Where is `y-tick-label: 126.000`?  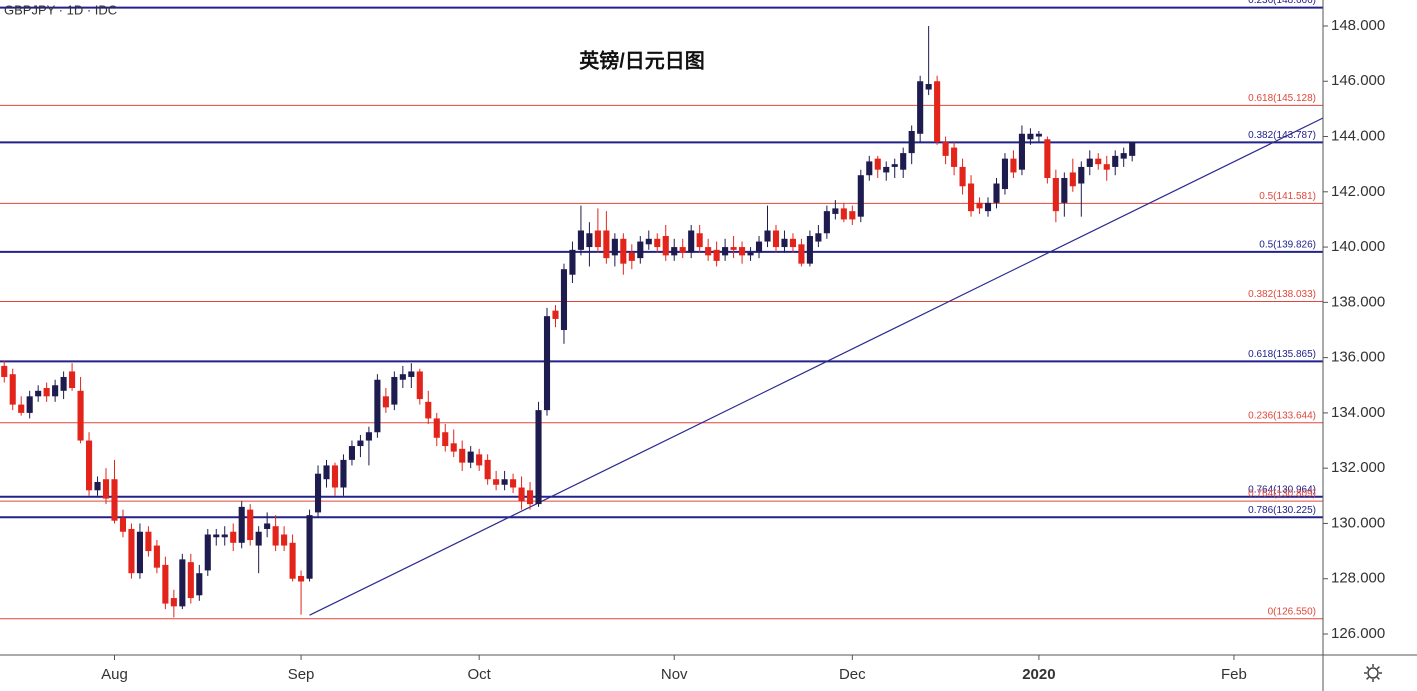 y-tick-label: 126.000 is located at coordinates (1358, 633).